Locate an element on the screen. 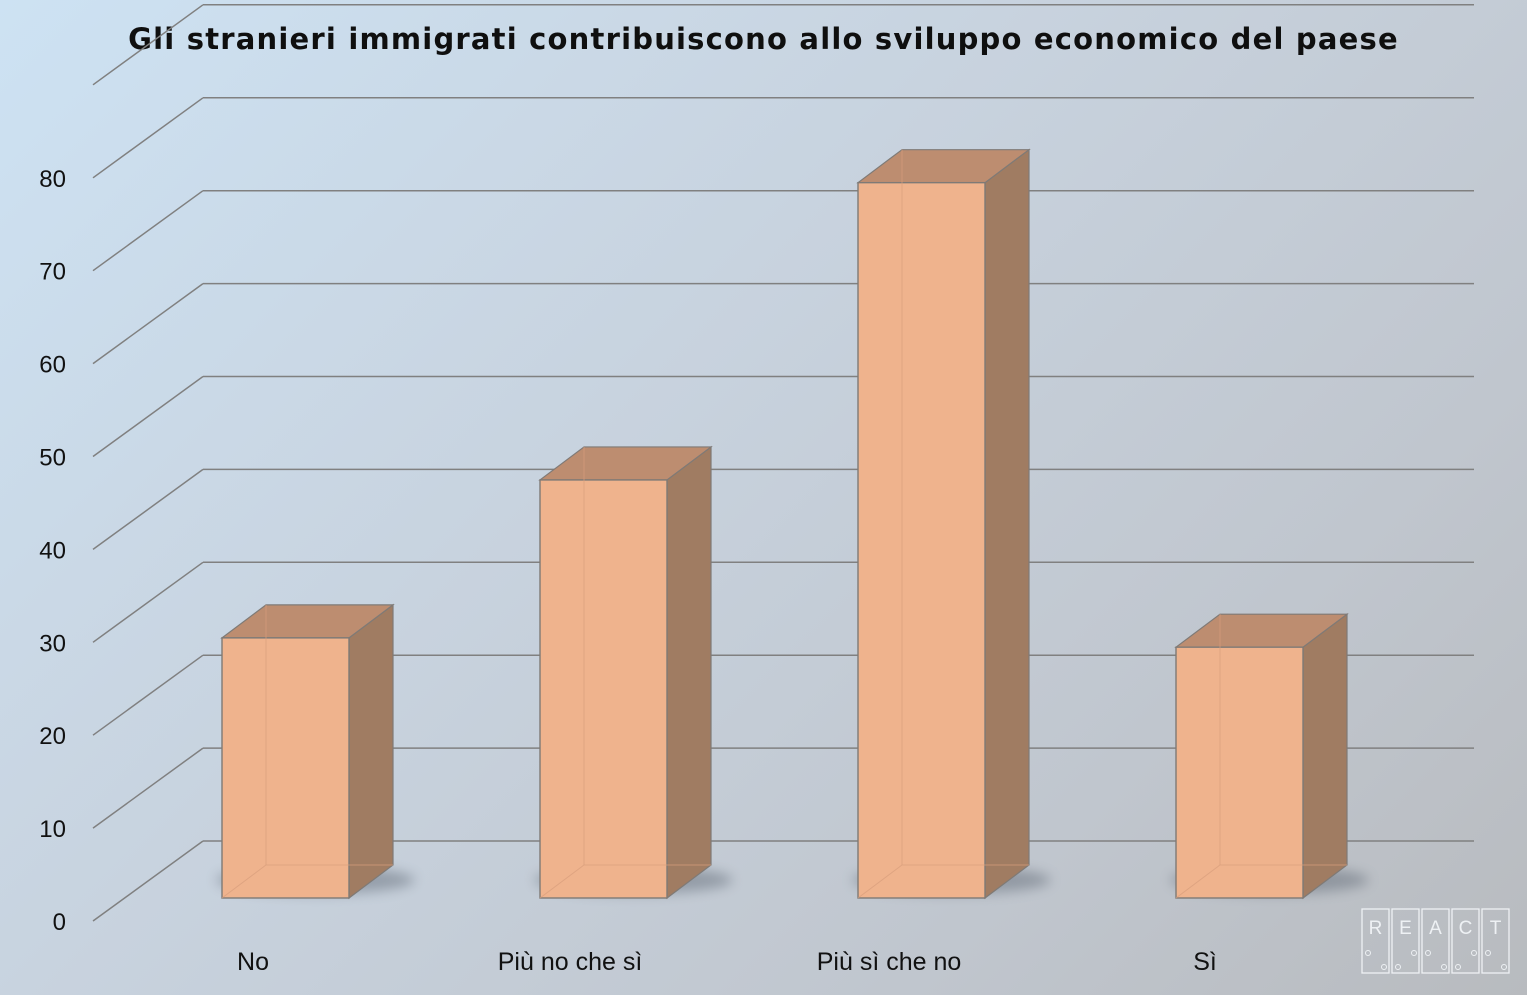 The width and height of the screenshot is (1527, 995). y-tick-label: 80 is located at coordinates (52, 179).